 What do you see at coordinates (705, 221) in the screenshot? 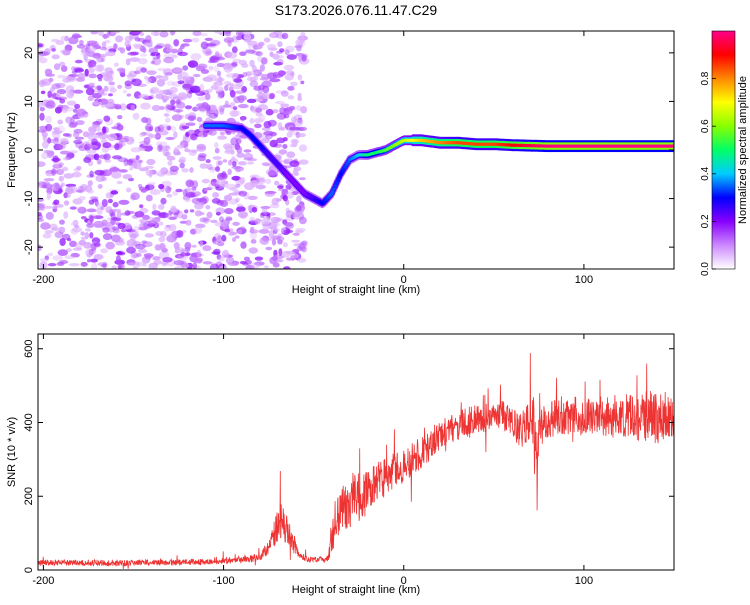
I see `colorbar-tick-label: 0.2` at bounding box center [705, 221].